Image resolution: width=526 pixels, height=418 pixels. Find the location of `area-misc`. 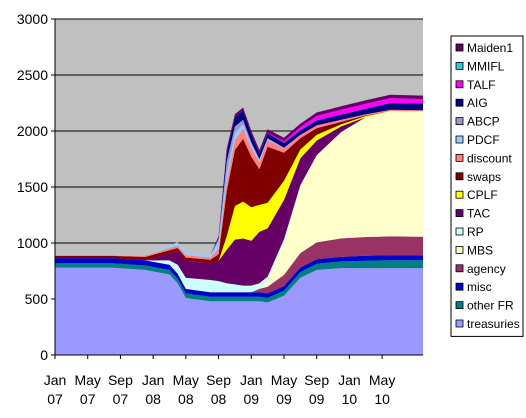

area-misc is located at coordinates (239, 276).